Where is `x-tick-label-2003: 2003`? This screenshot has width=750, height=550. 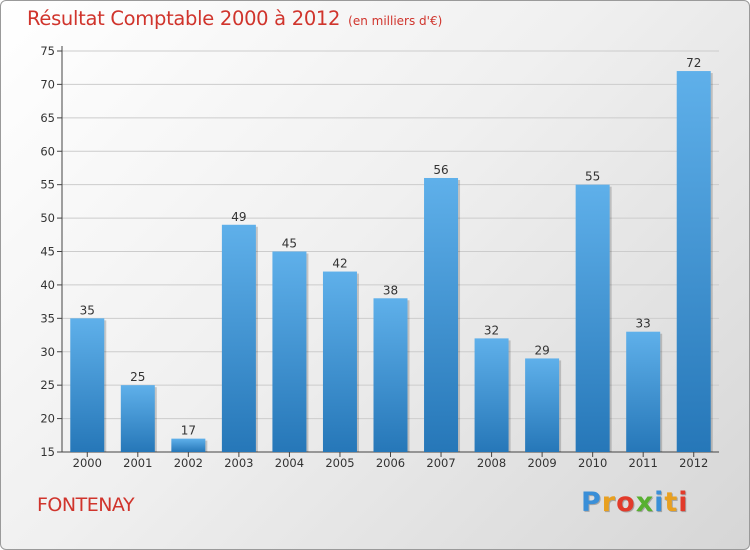 x-tick-label-2003: 2003 is located at coordinates (238, 463).